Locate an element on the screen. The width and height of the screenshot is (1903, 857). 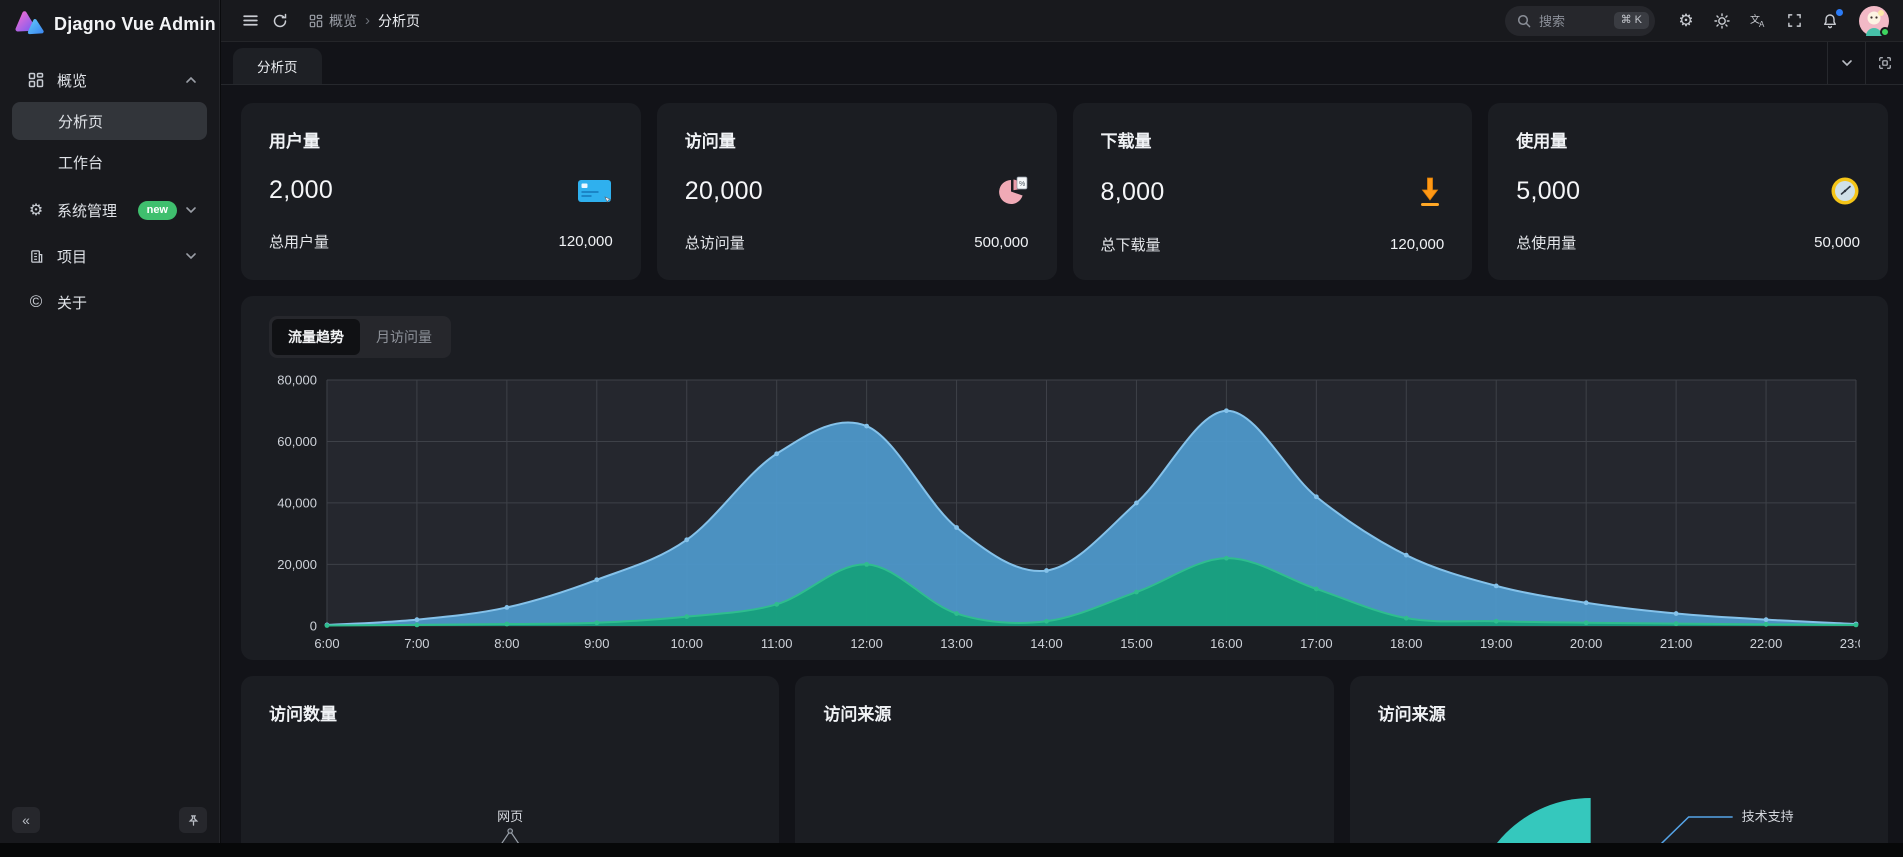
x-tick-label: 10:00 is located at coordinates (686, 643).